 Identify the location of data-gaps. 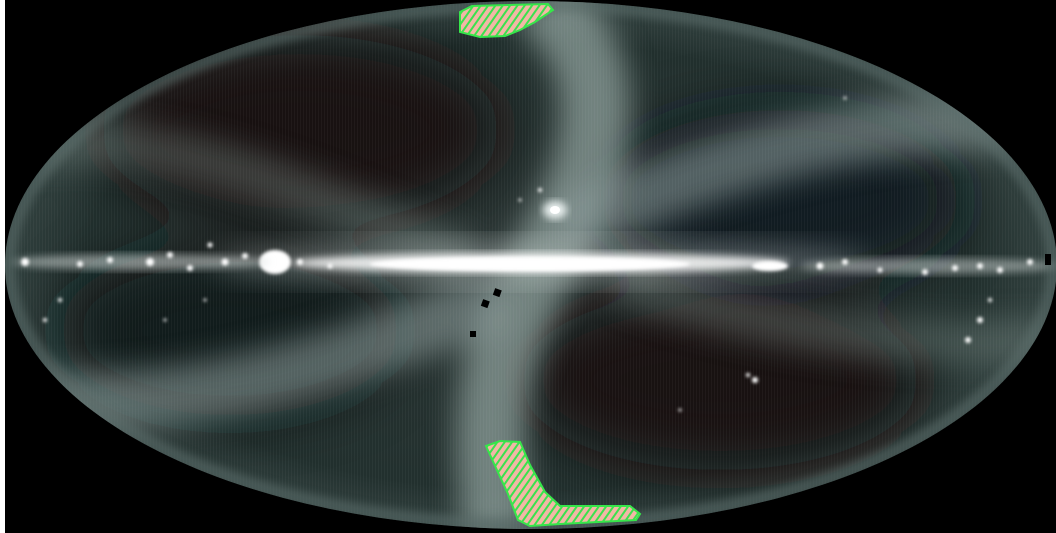
(760, 295).